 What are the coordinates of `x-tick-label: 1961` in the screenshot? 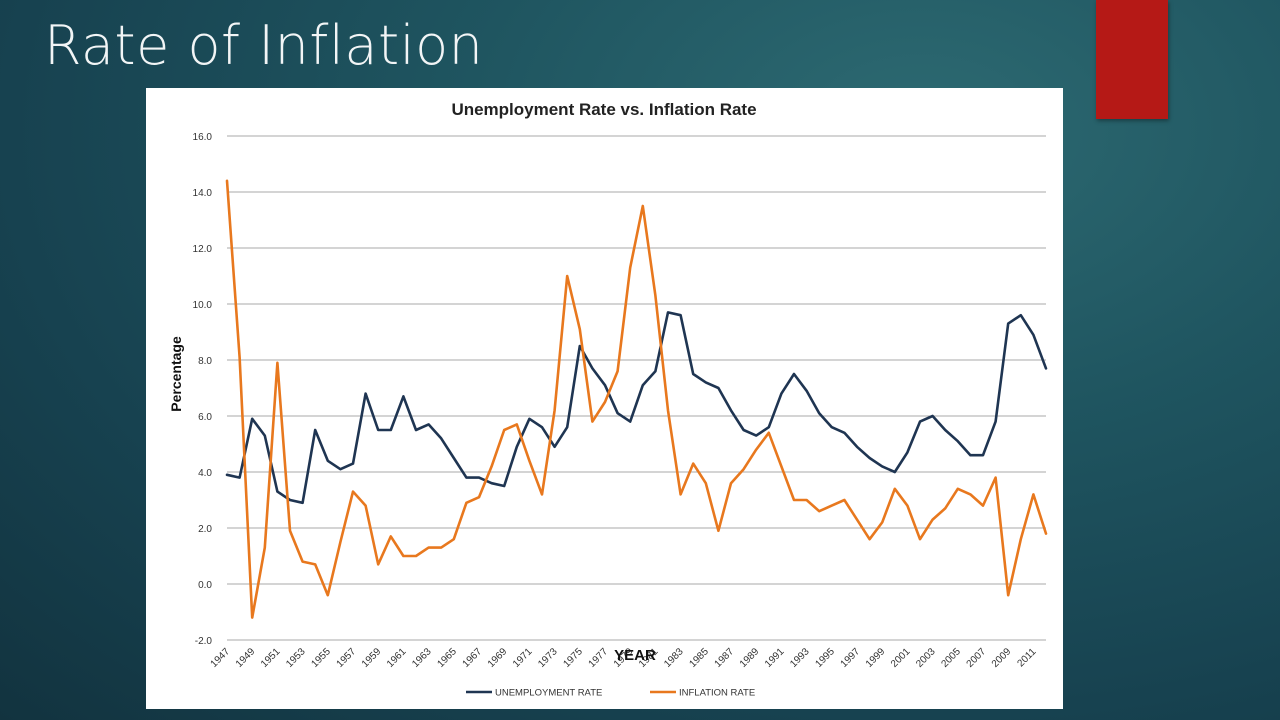 It's located at (397, 658).